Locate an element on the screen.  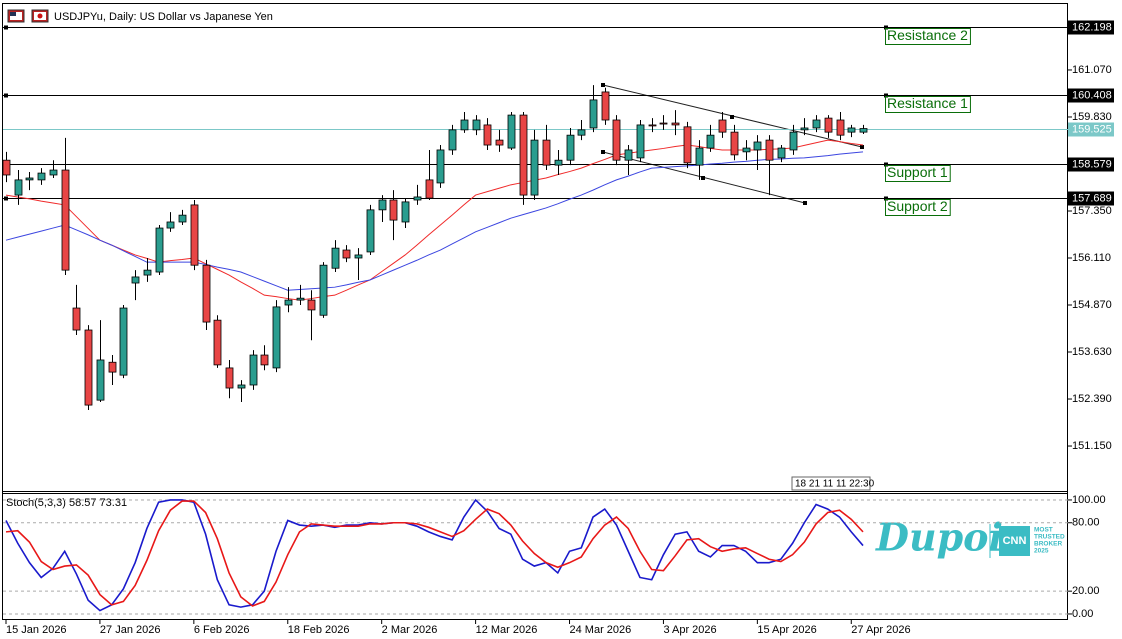
y-tick-label: 154.870 is located at coordinates (1092, 305).